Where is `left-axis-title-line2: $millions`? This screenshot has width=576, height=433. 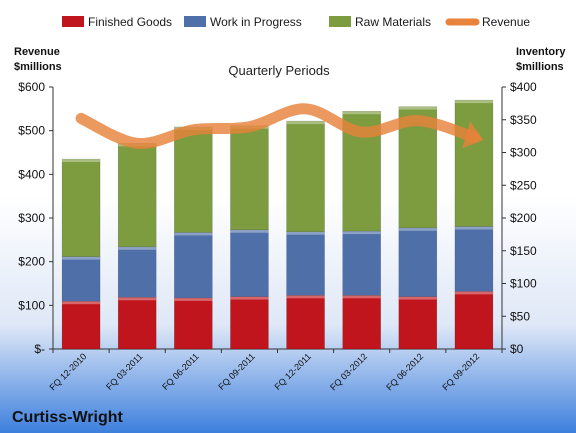
left-axis-title-line2: $millions is located at coordinates (38, 67).